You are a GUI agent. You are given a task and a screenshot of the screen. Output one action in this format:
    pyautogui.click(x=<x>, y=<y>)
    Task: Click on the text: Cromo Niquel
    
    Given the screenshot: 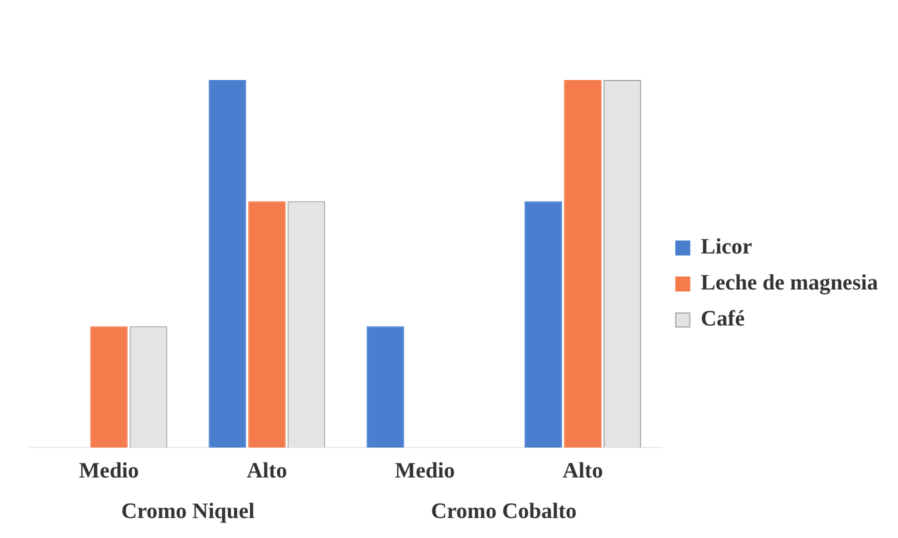 What is the action you would take?
    pyautogui.click(x=188, y=510)
    